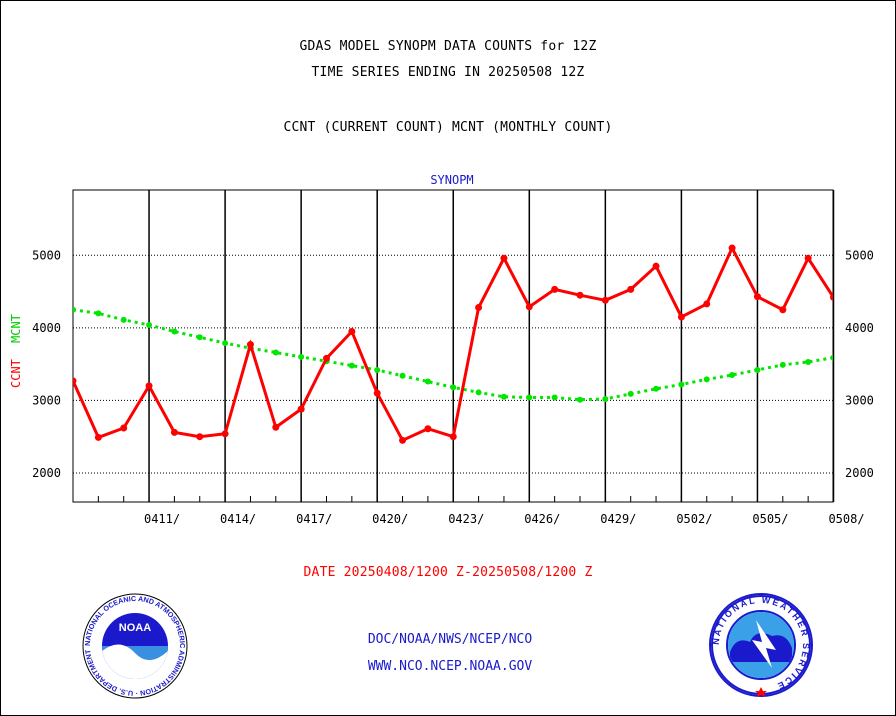 Image resolution: width=896 pixels, height=716 pixels. What do you see at coordinates (453, 355) in the screenshot?
I see `series-line-mcnt` at bounding box center [453, 355].